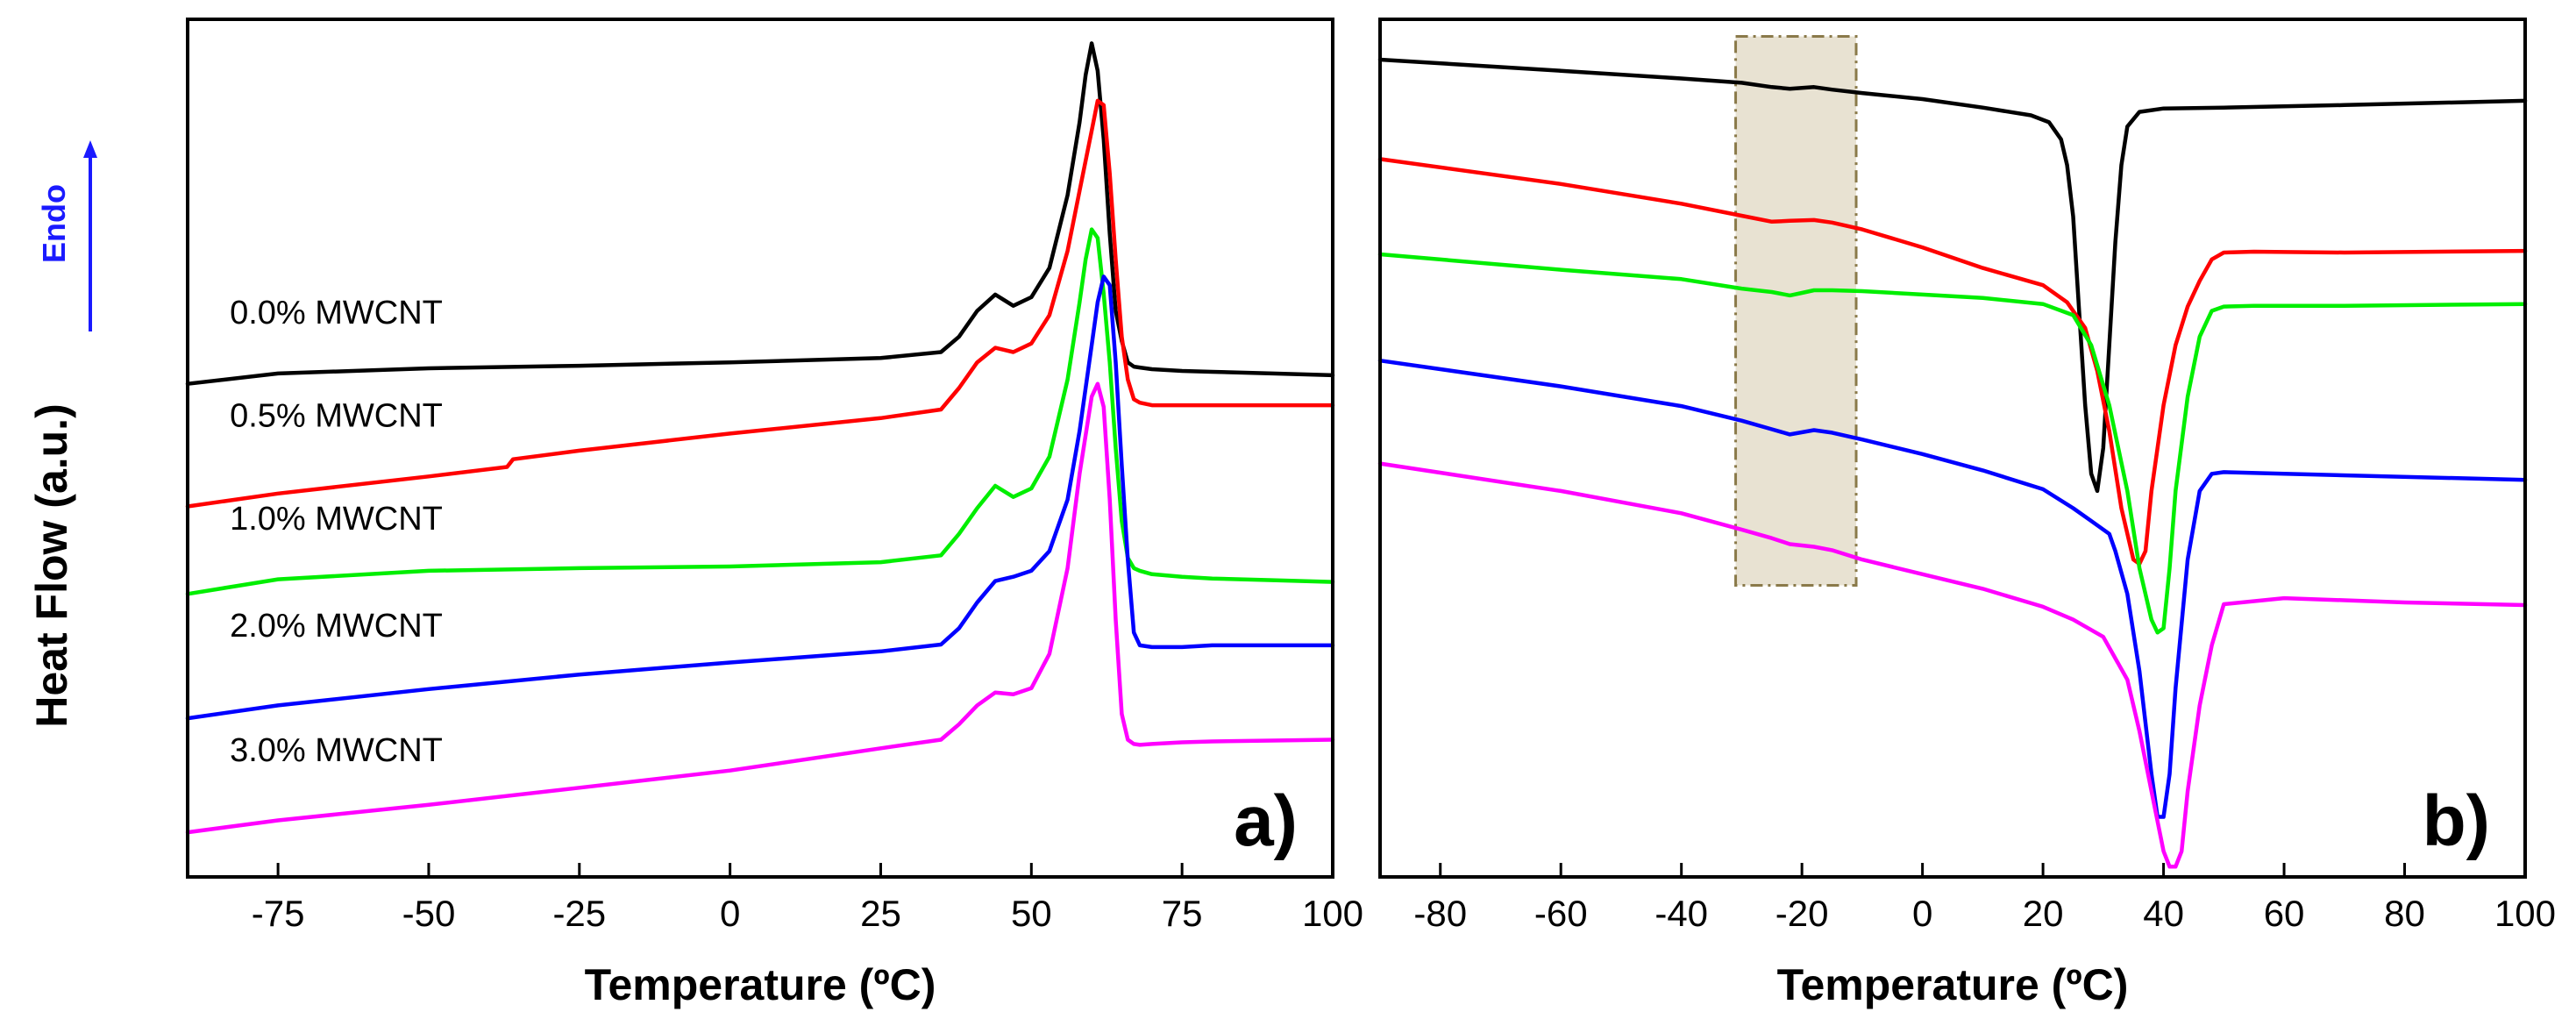 Image resolution: width=2576 pixels, height=1026 pixels. I want to click on x-tick-label: -75, so click(278, 913).